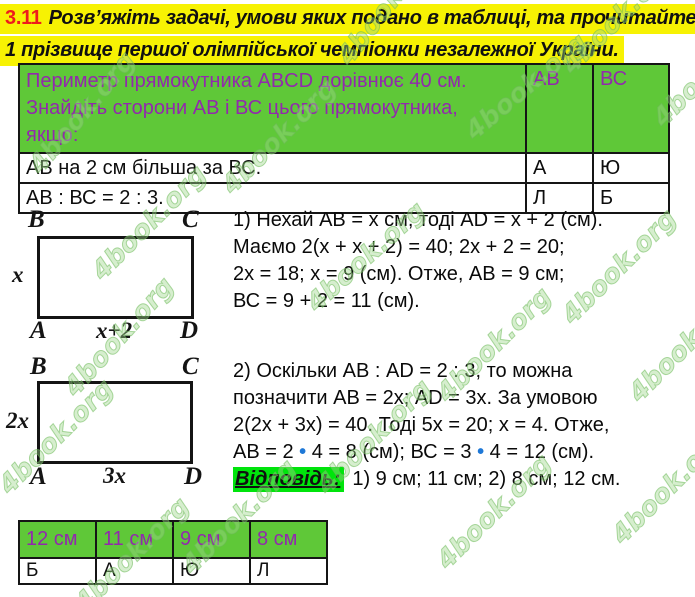  What do you see at coordinates (288, 571) in the screenshot?
I see `answer-letter-cell: Л` at bounding box center [288, 571].